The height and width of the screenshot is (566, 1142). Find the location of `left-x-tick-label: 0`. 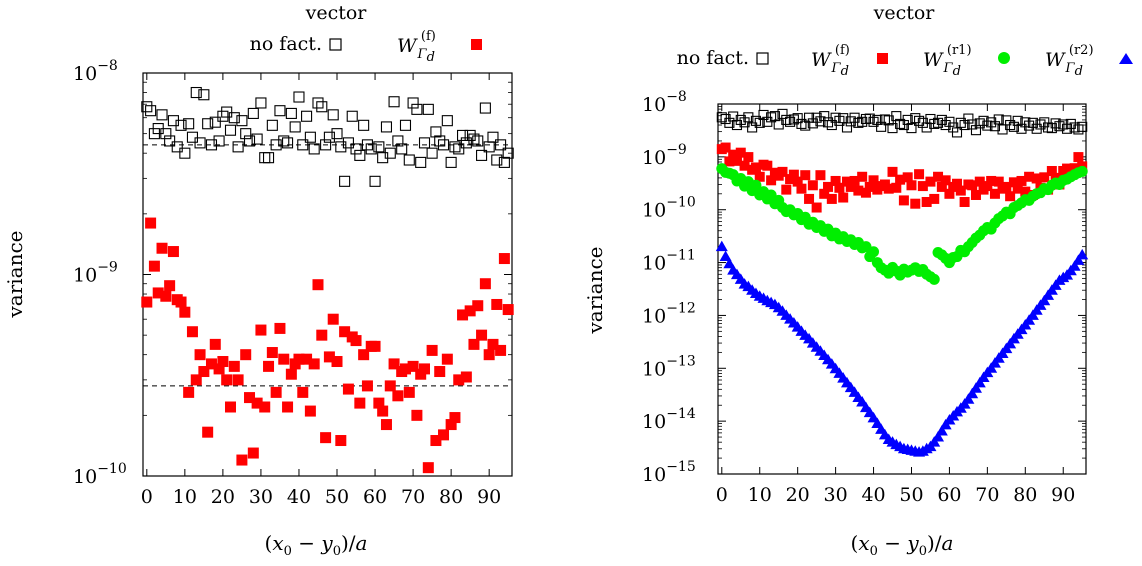

left-x-tick-label: 0 is located at coordinates (147, 497).